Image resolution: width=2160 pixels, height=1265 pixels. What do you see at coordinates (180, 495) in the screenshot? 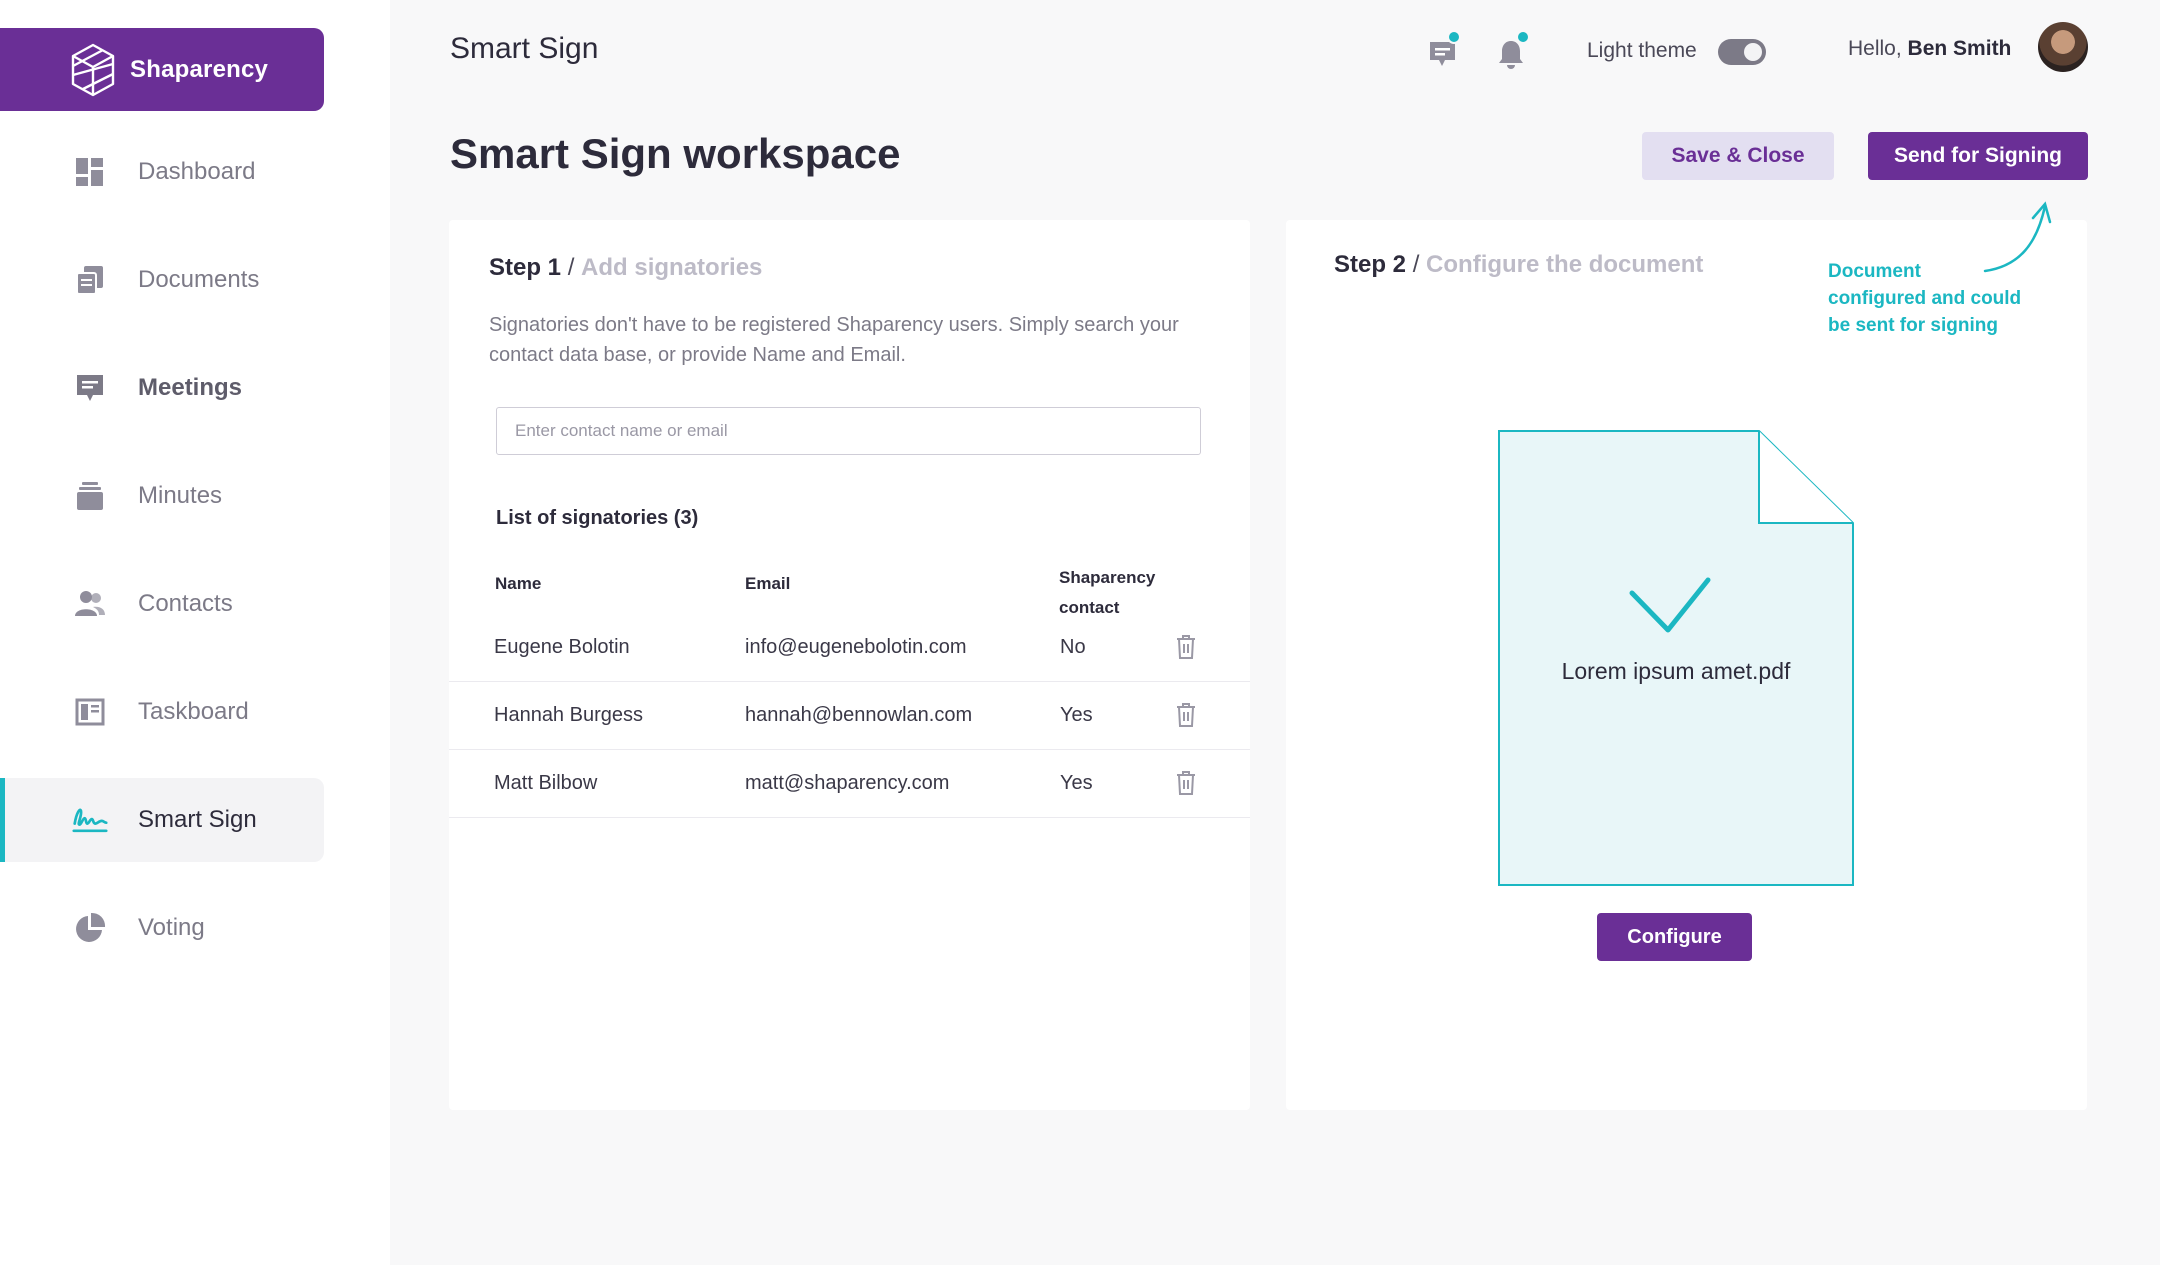
I see `sidebar-item-label: Minutes` at bounding box center [180, 495].